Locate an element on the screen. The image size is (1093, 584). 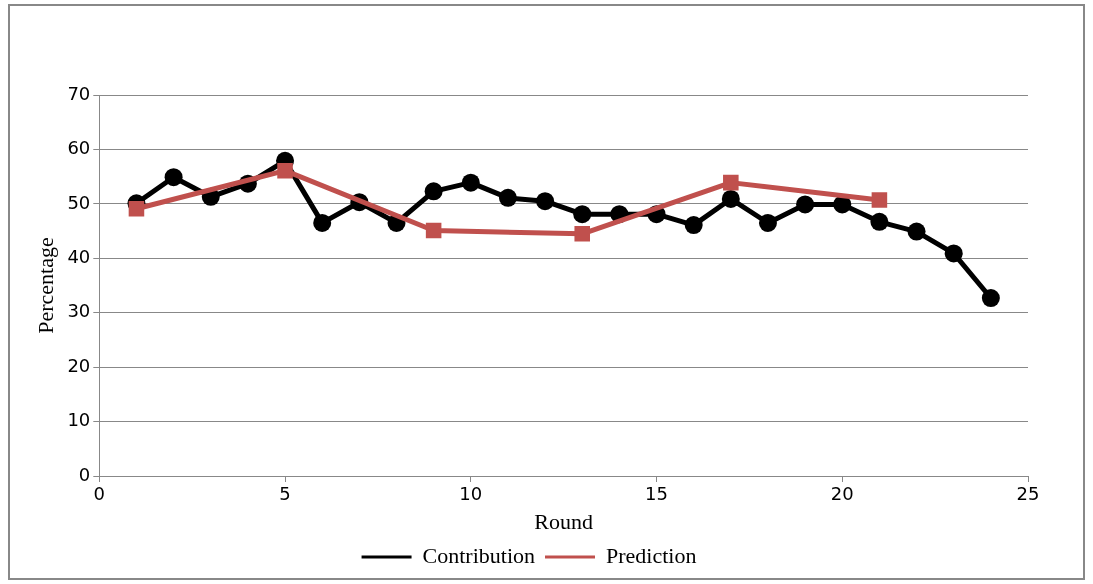
y-tick-label: 70 is located at coordinates (79, 93).